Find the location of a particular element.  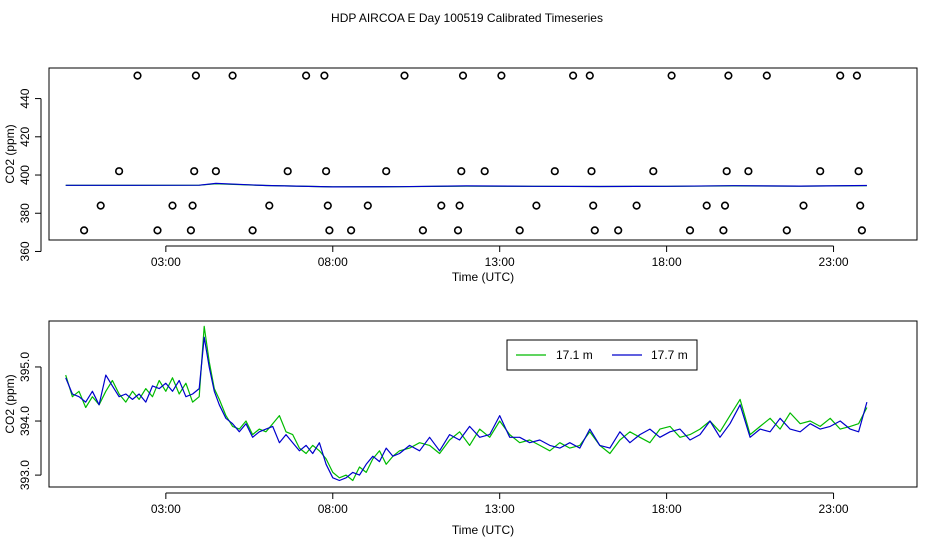

y-axis-bottom: 393.0 394.0 395.0 is located at coordinates (30, 421).